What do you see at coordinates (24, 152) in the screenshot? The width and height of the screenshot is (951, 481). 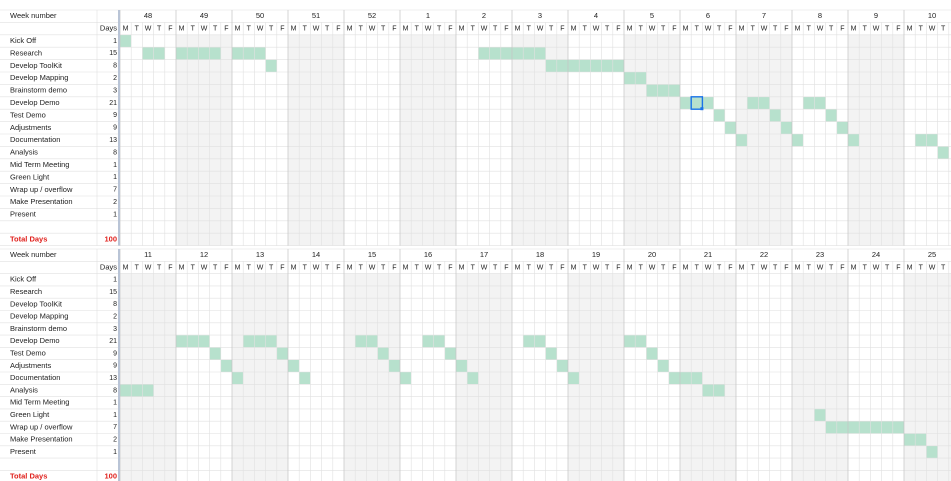 I see `task-name: Analysis` at bounding box center [24, 152].